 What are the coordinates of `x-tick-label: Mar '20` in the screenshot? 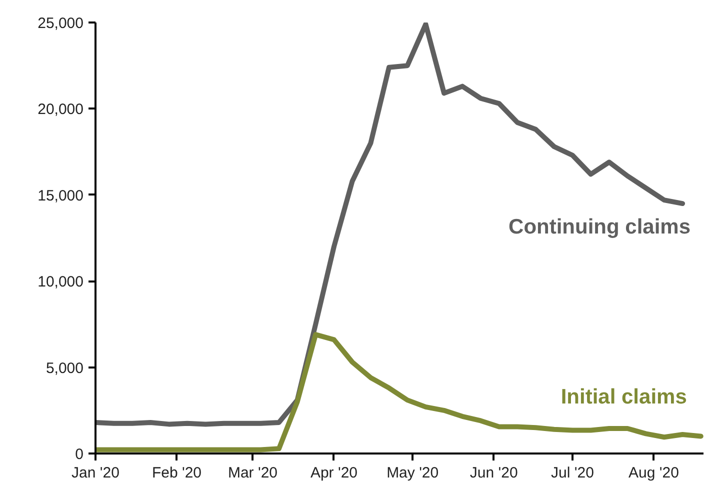 It's located at (253, 473).